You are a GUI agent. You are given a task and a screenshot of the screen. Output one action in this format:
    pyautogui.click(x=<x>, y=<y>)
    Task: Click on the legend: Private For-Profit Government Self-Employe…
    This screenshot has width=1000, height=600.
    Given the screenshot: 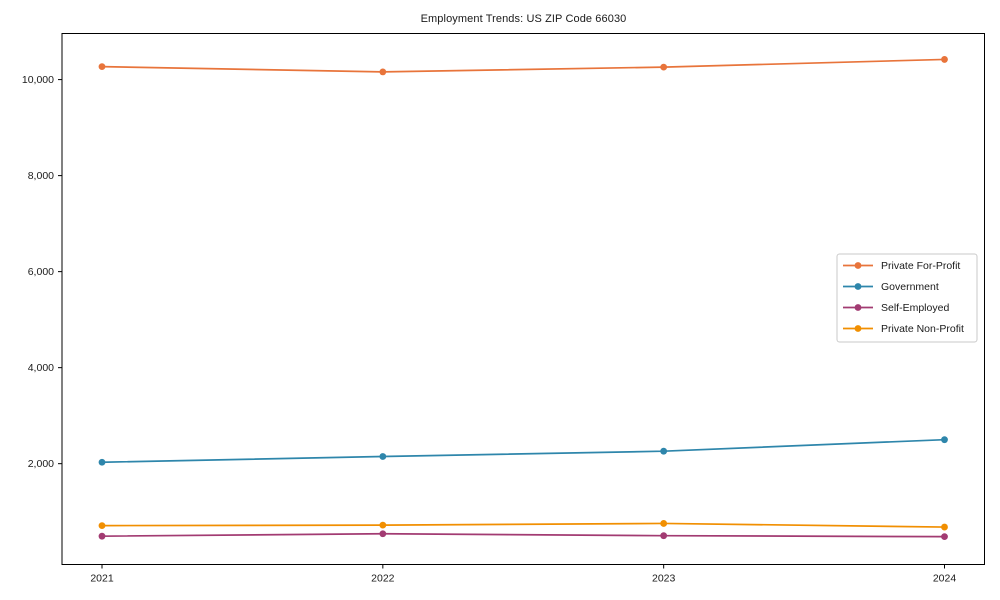 What is the action you would take?
    pyautogui.click(x=907, y=298)
    